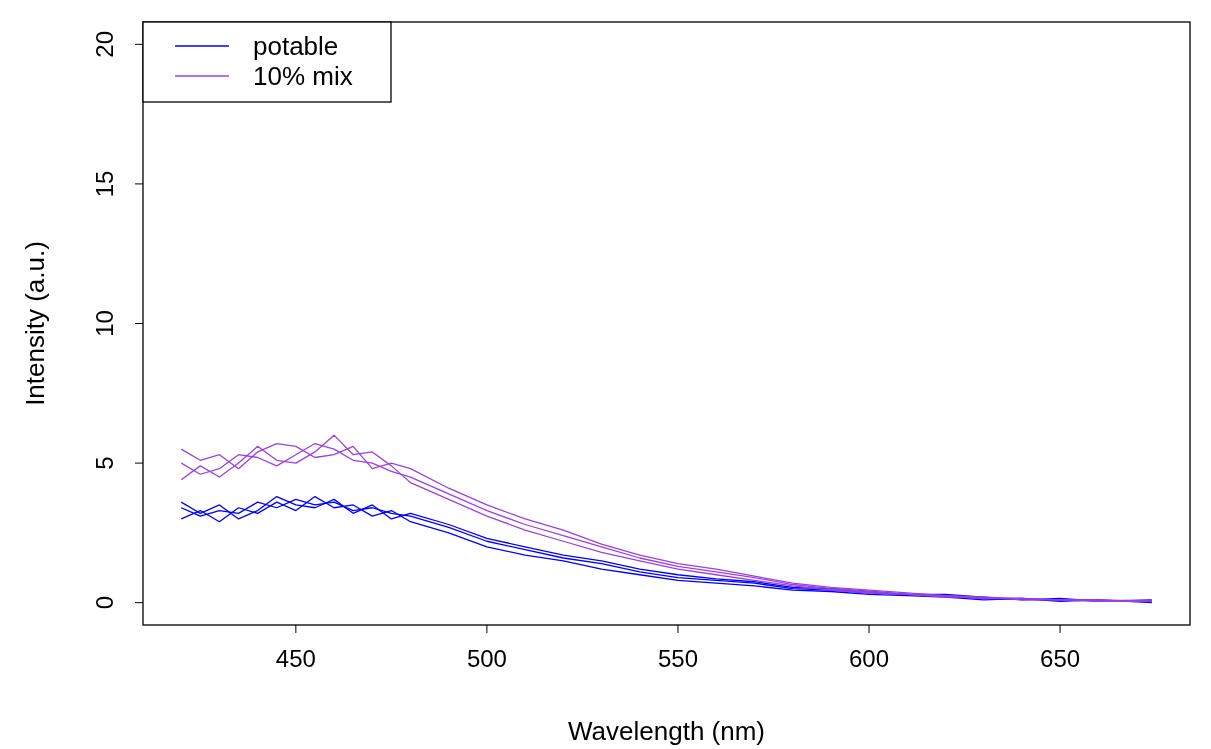  I want to click on legend-label: 10% mix, so click(303, 76).